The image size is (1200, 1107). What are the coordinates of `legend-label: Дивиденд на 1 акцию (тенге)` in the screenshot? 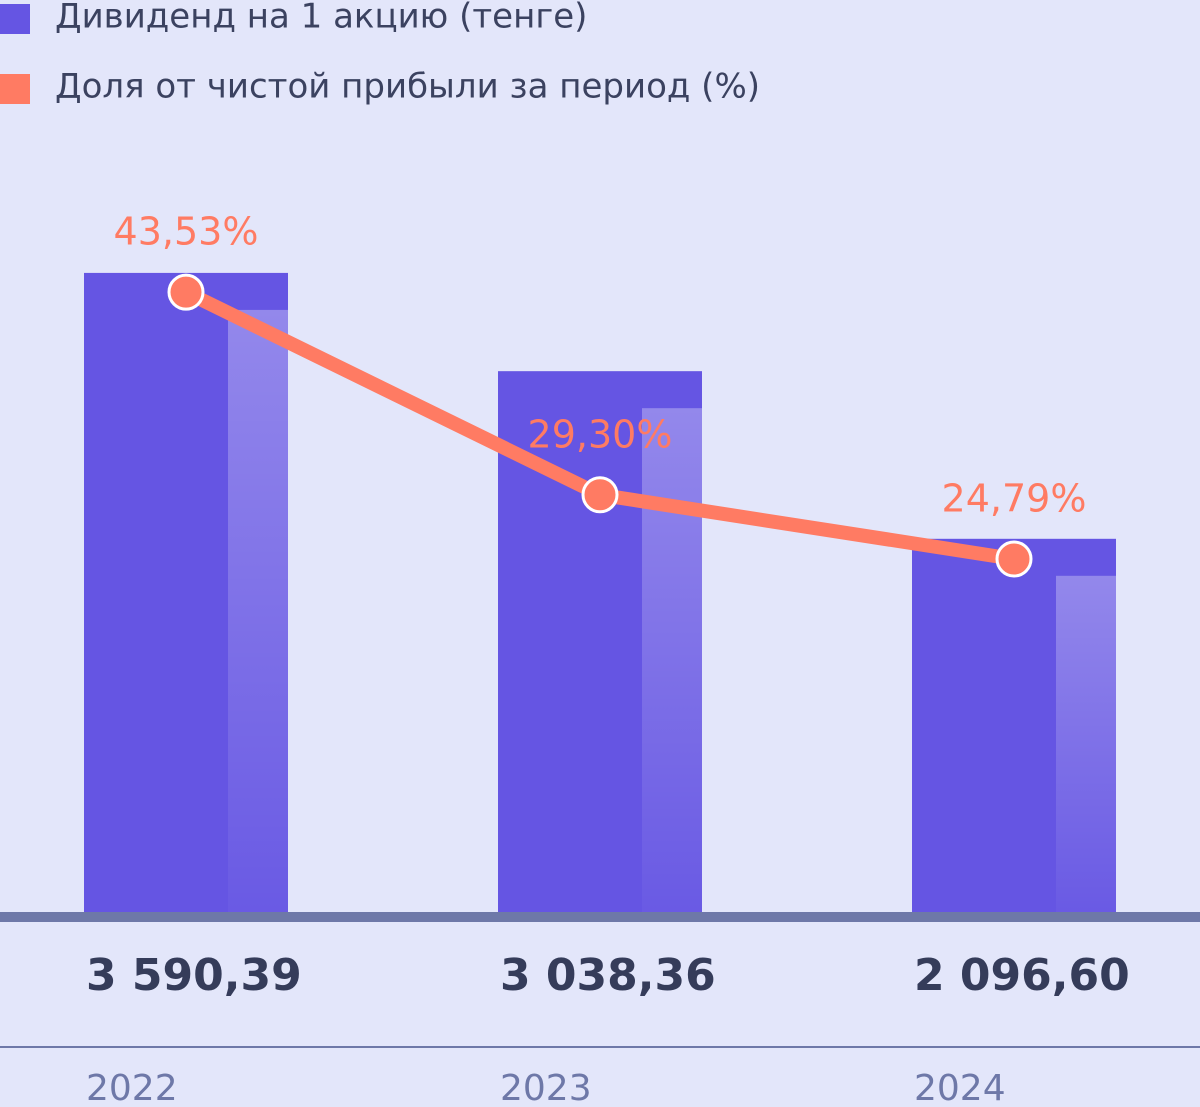 It's located at (321, 18).